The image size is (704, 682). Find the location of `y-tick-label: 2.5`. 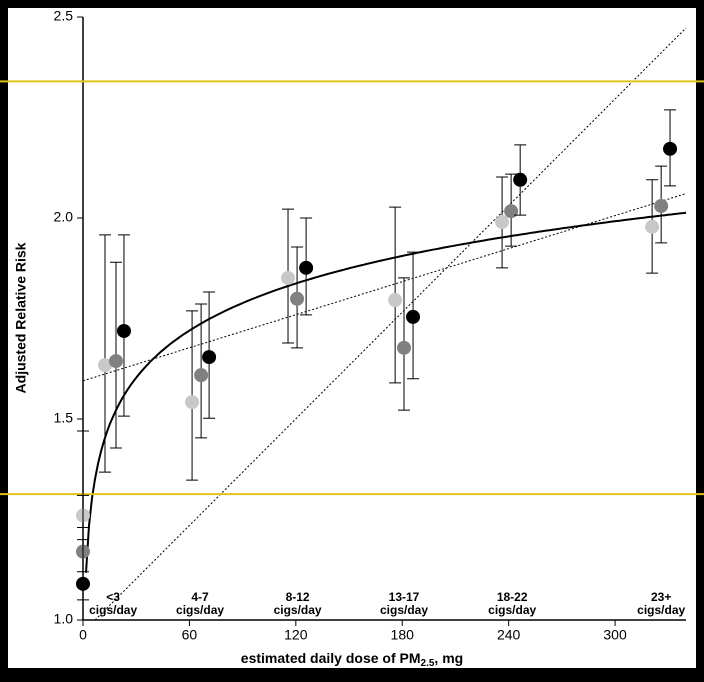

y-tick-label: 2.5 is located at coordinates (64, 16).